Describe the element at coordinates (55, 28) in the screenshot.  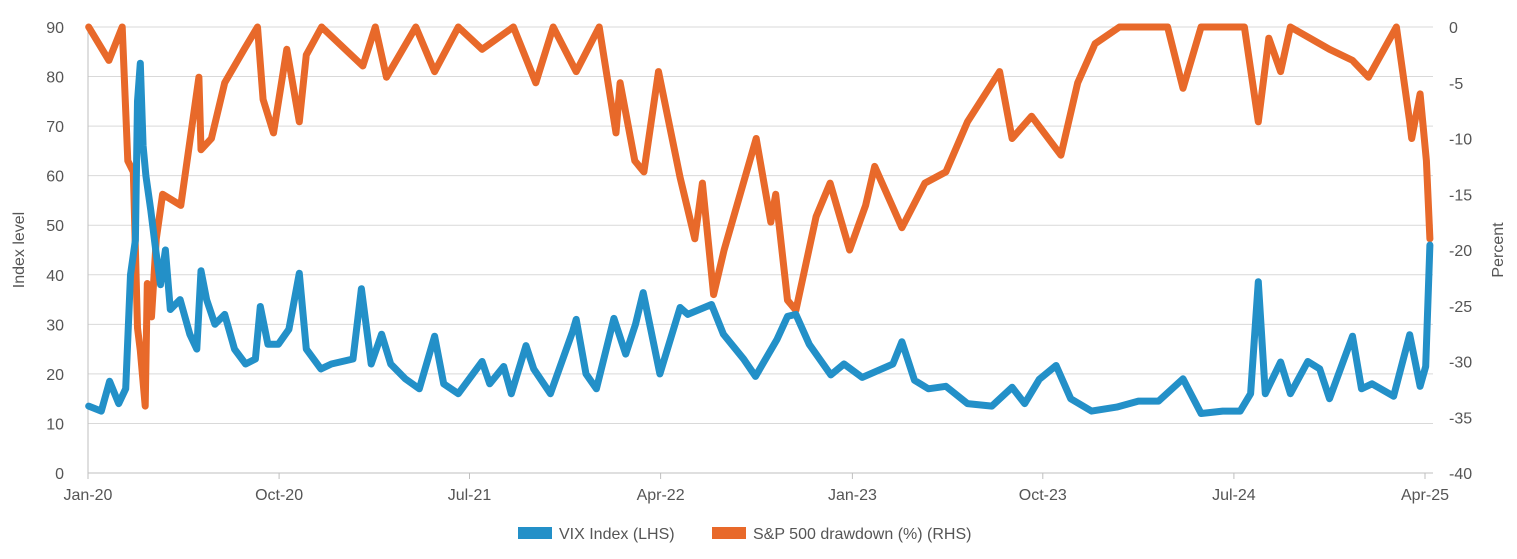
I see `y-tick-label-left: 90` at that location.